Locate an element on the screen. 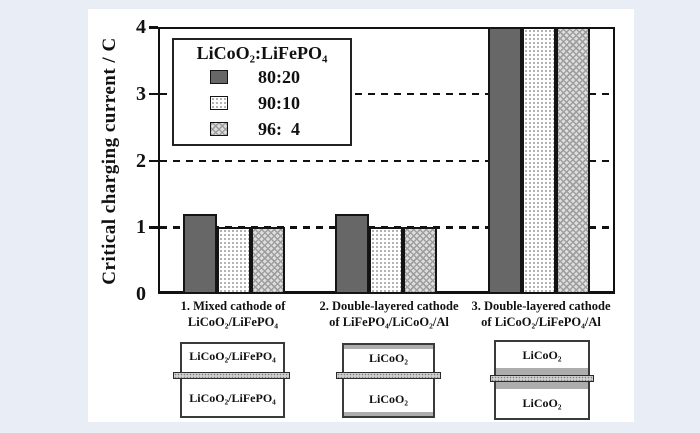 The height and width of the screenshot is (433, 700). diagram-double-layer-outer is located at coordinates (388, 380).